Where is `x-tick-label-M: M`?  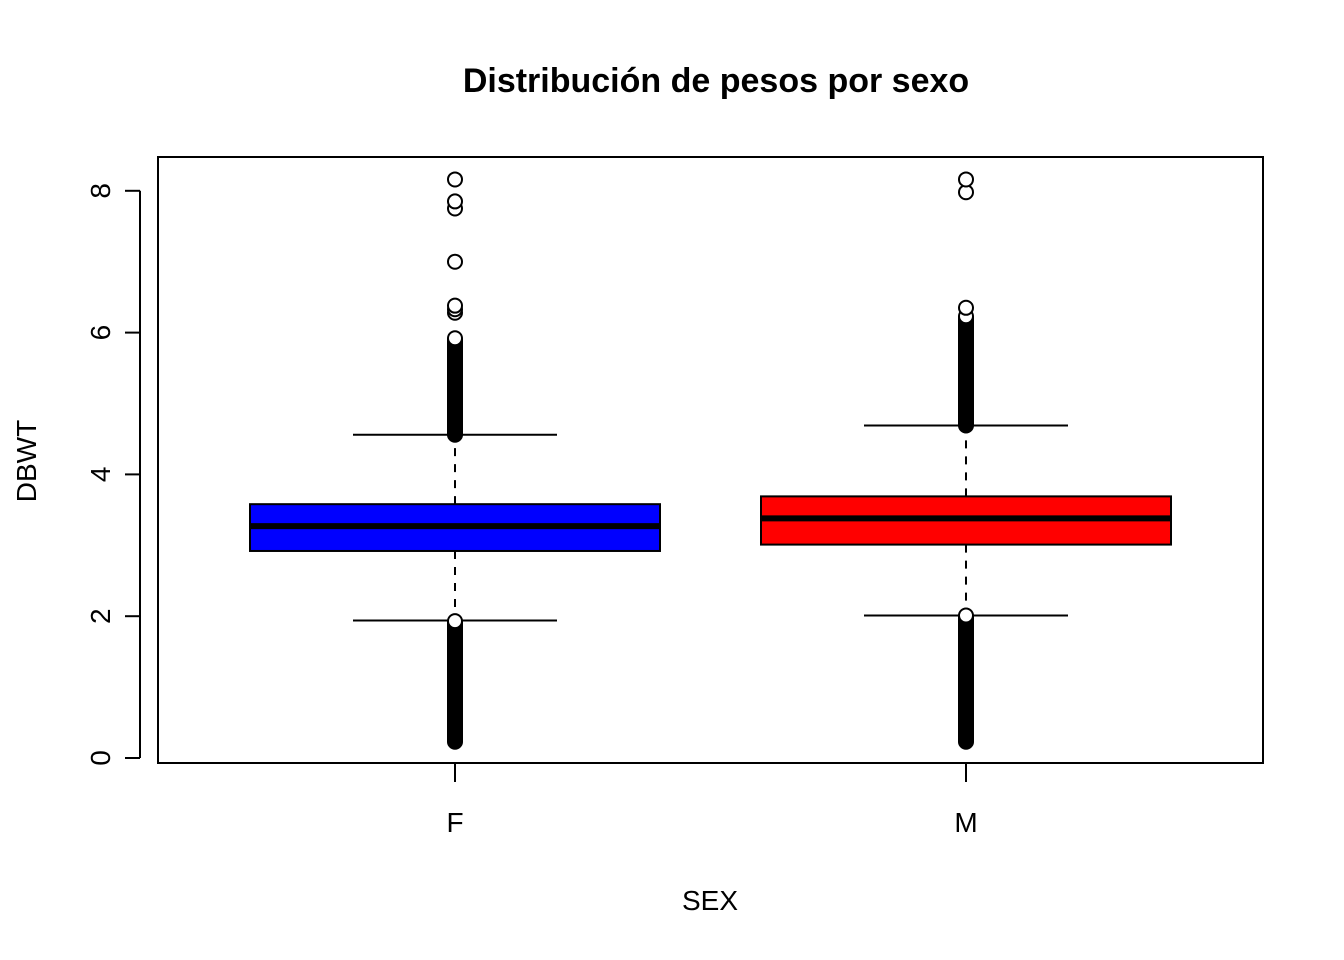
x-tick-label-M: M is located at coordinates (965, 822).